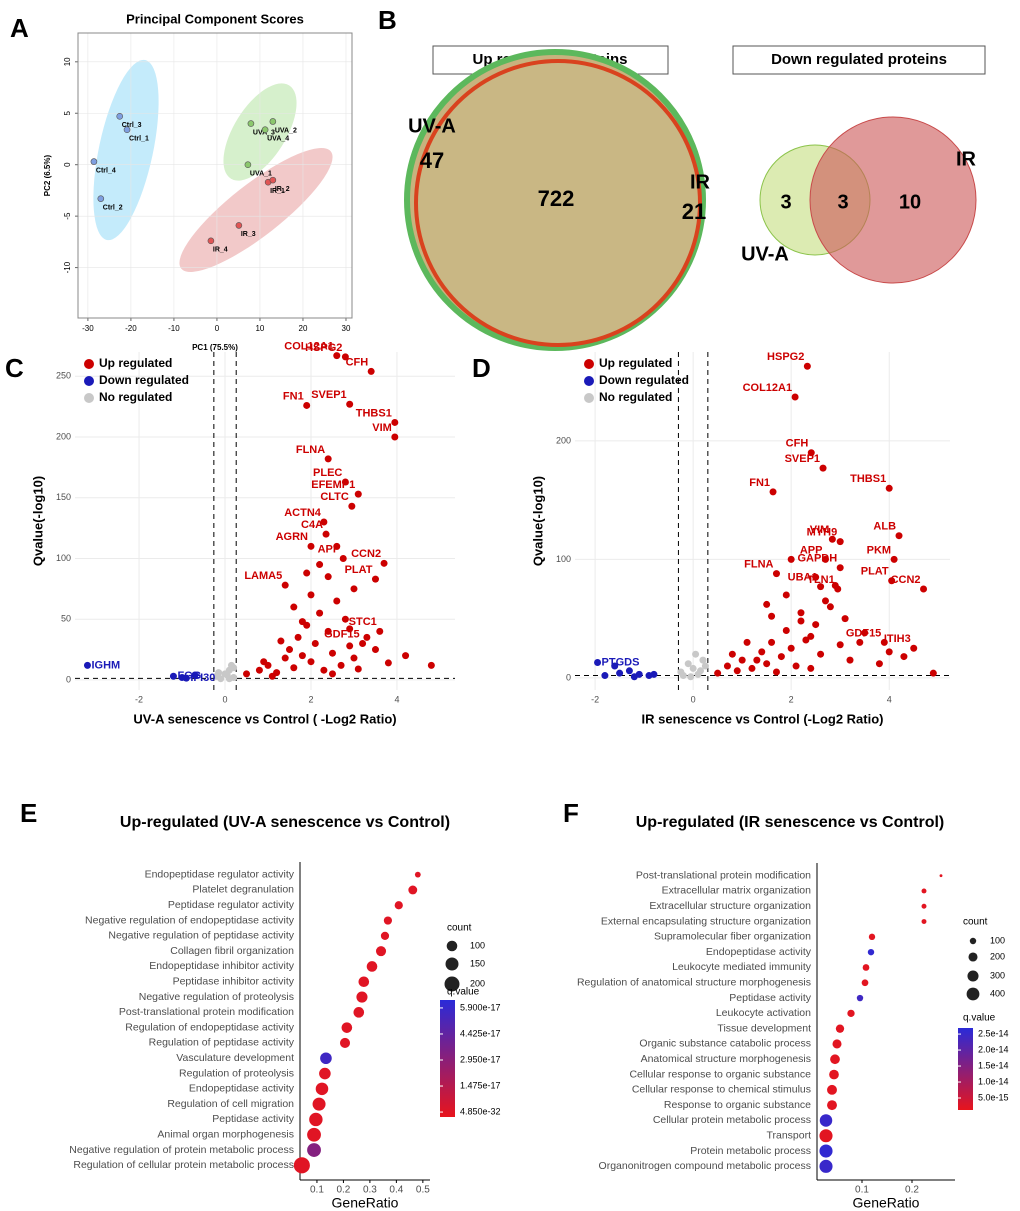  Describe the element at coordinates (334, 497) in the screenshot. I see `point-label: CLTC` at that location.